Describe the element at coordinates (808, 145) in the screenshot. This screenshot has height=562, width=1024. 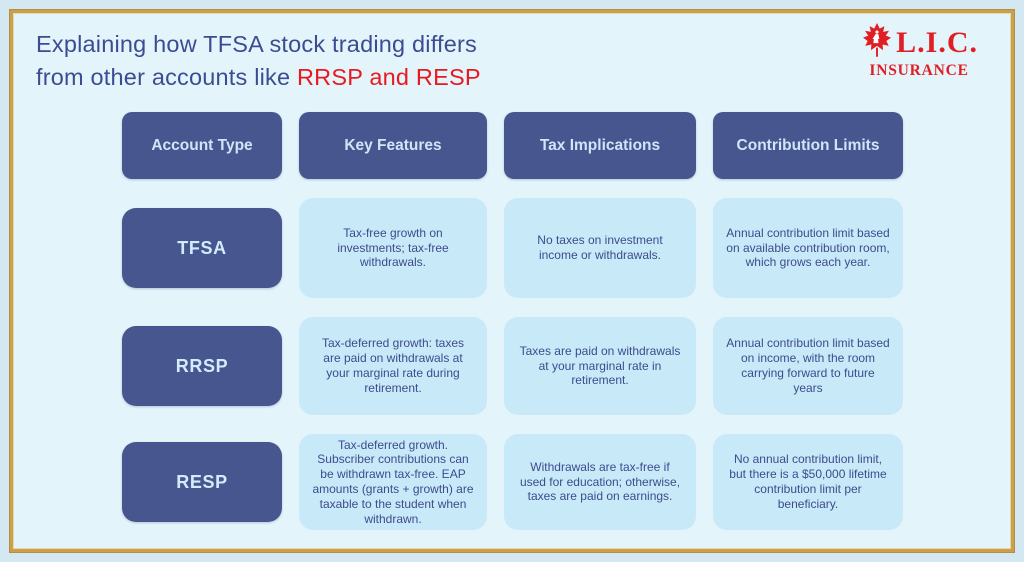
I see `column-header-contribution-limits: Contribution Limits` at that location.